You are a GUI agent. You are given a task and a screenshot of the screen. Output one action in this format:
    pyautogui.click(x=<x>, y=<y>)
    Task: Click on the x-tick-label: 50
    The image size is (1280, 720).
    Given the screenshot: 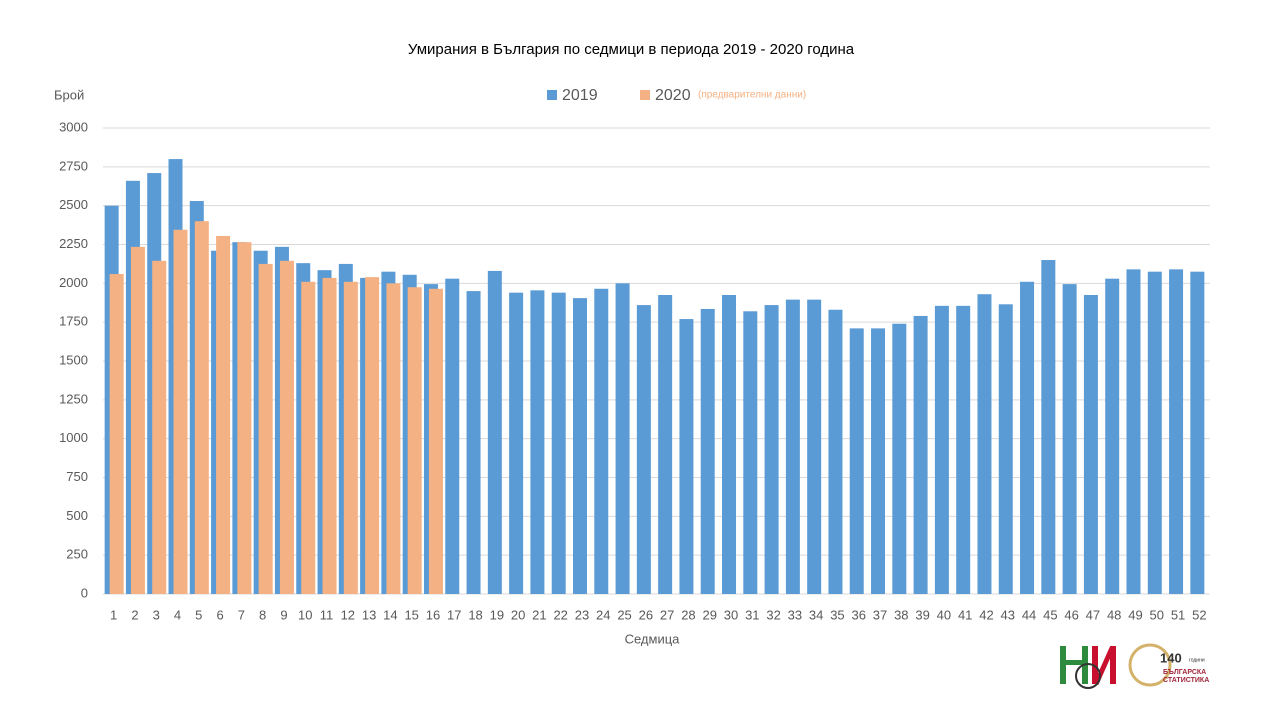 What is the action you would take?
    pyautogui.click(x=1157, y=614)
    